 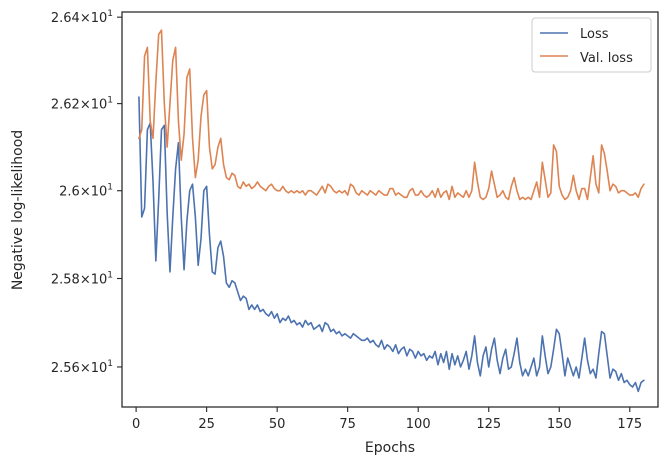 What do you see at coordinates (594, 34) in the screenshot?
I see `legend-label-loss: Loss` at bounding box center [594, 34].